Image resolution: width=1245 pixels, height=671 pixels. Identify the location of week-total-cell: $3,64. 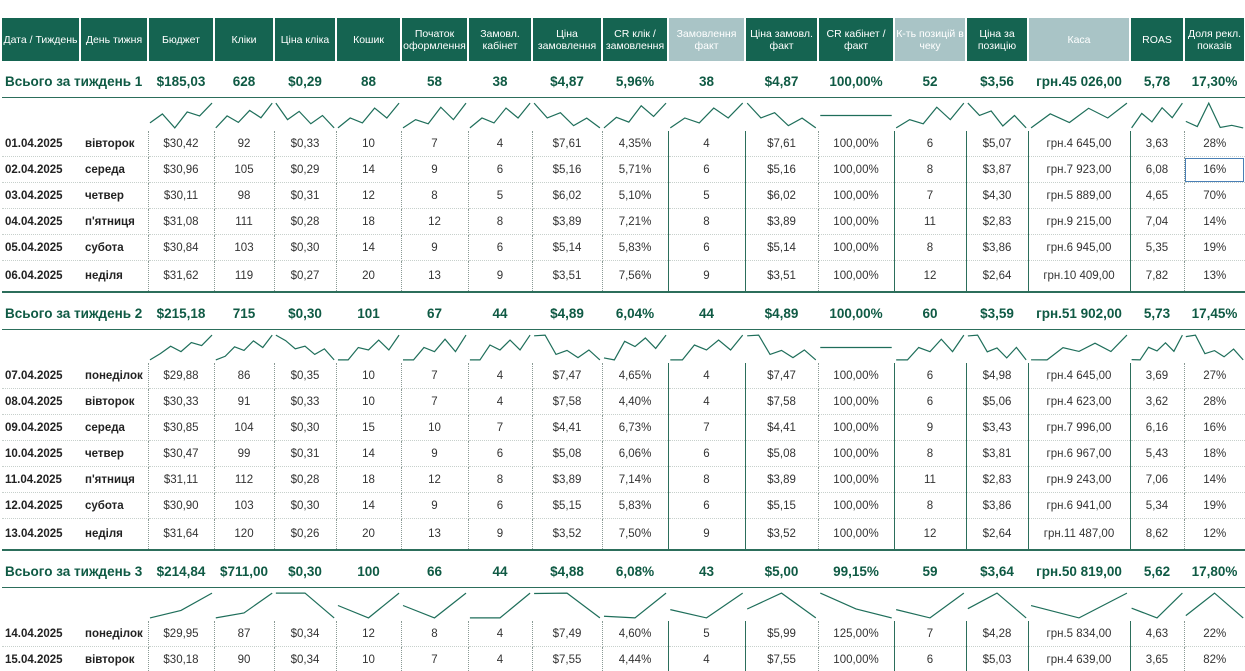
(997, 571).